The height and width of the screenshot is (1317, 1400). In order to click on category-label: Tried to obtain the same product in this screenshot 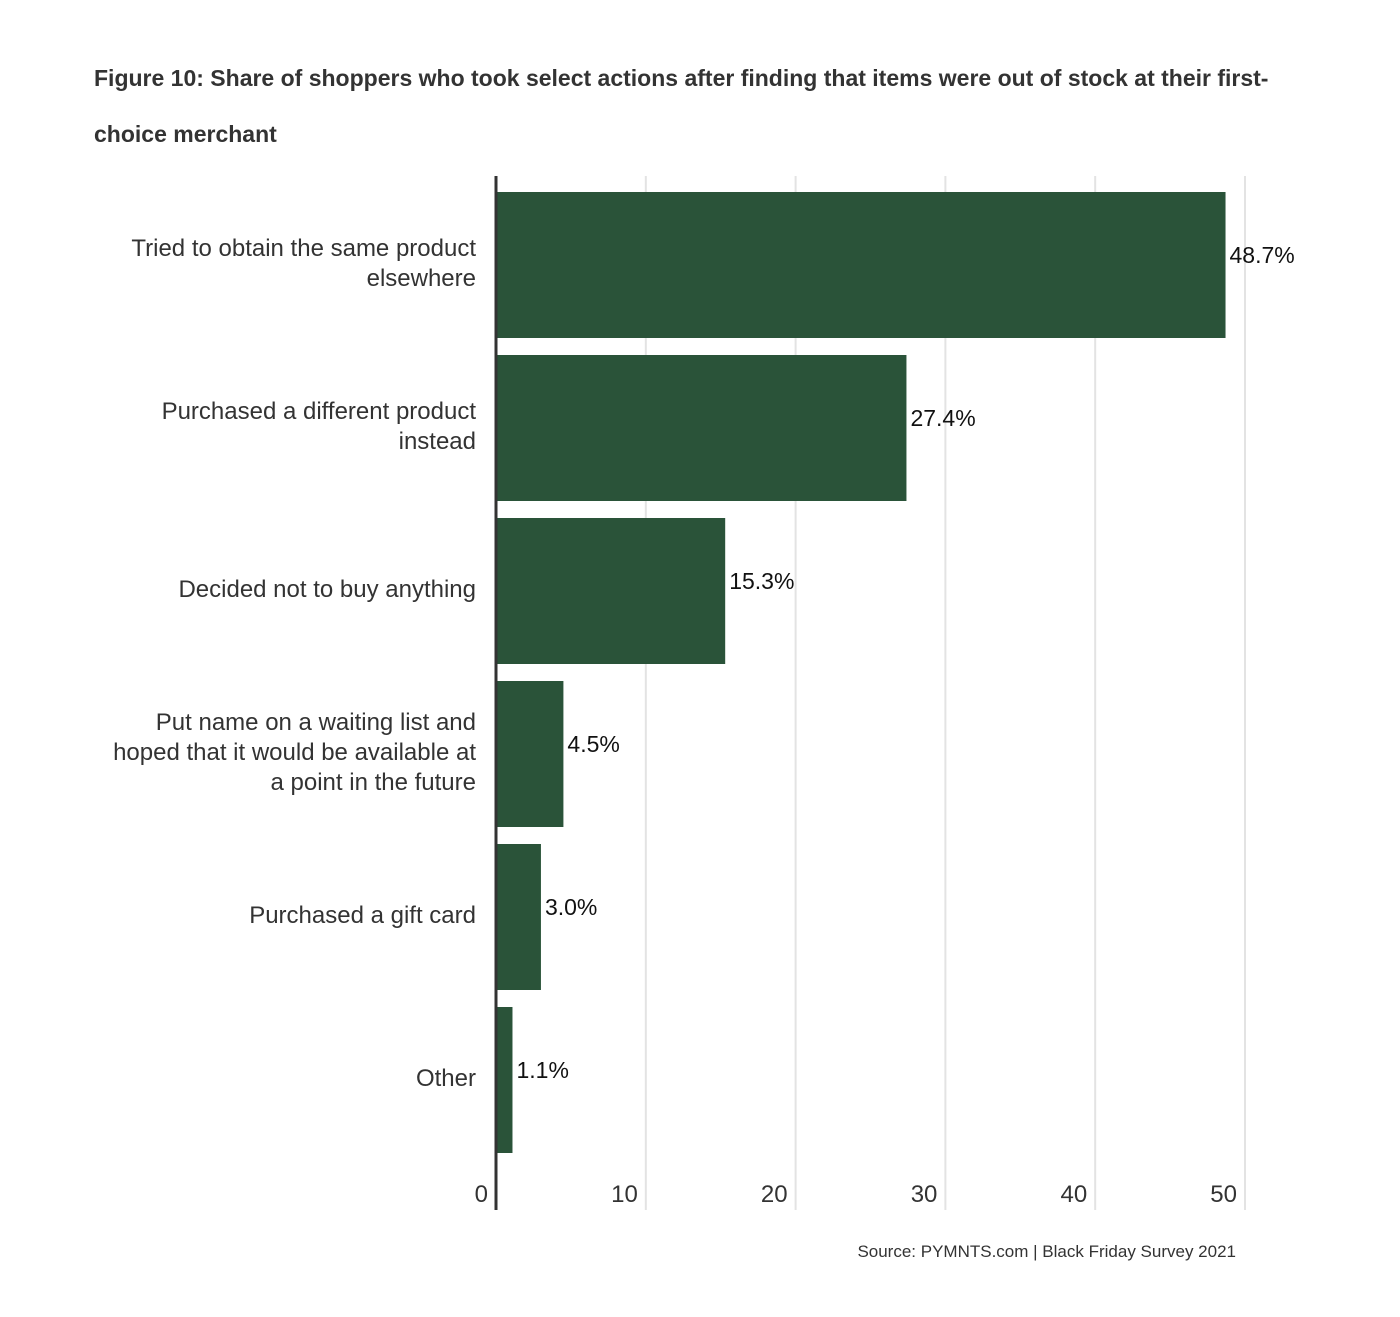, I will do `click(303, 248)`.